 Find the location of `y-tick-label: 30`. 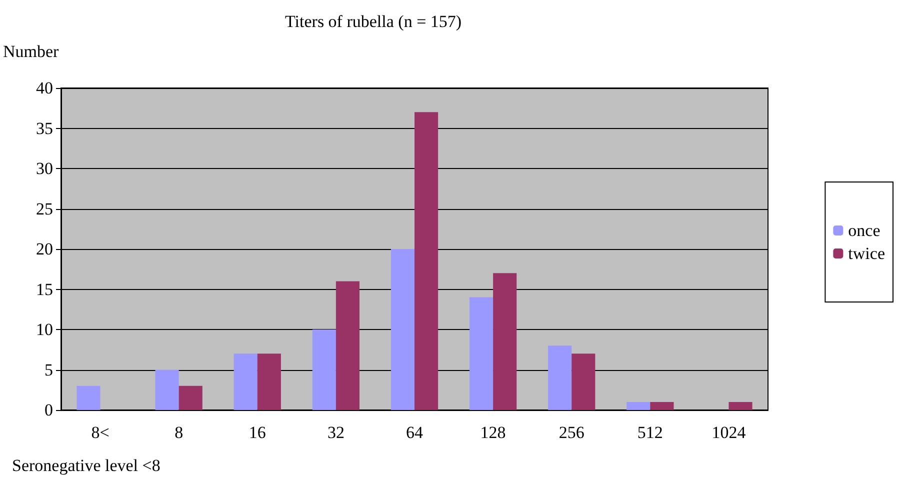

y-tick-label: 30 is located at coordinates (44, 168).